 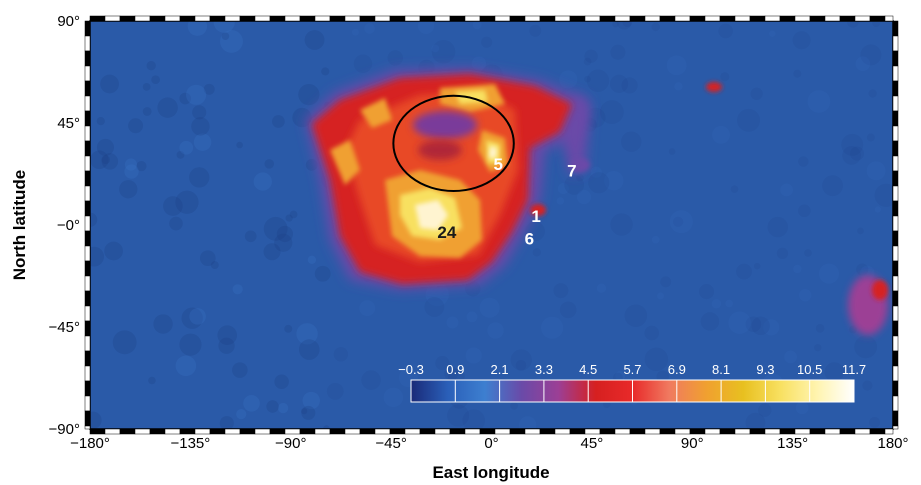 I want to click on x-axis-ticks: −180° −135° −90° −45° 0° 45° 90° 135° 180°, so click(x=489, y=443).